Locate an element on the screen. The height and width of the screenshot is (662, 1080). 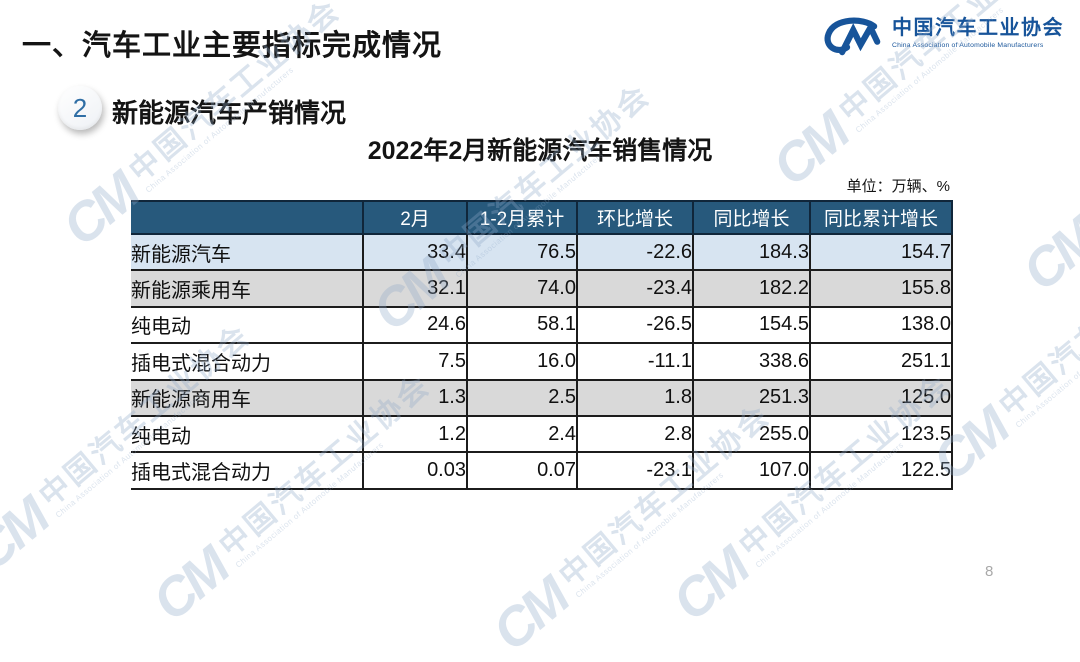
cell-value: 24.6 is located at coordinates (415, 325).